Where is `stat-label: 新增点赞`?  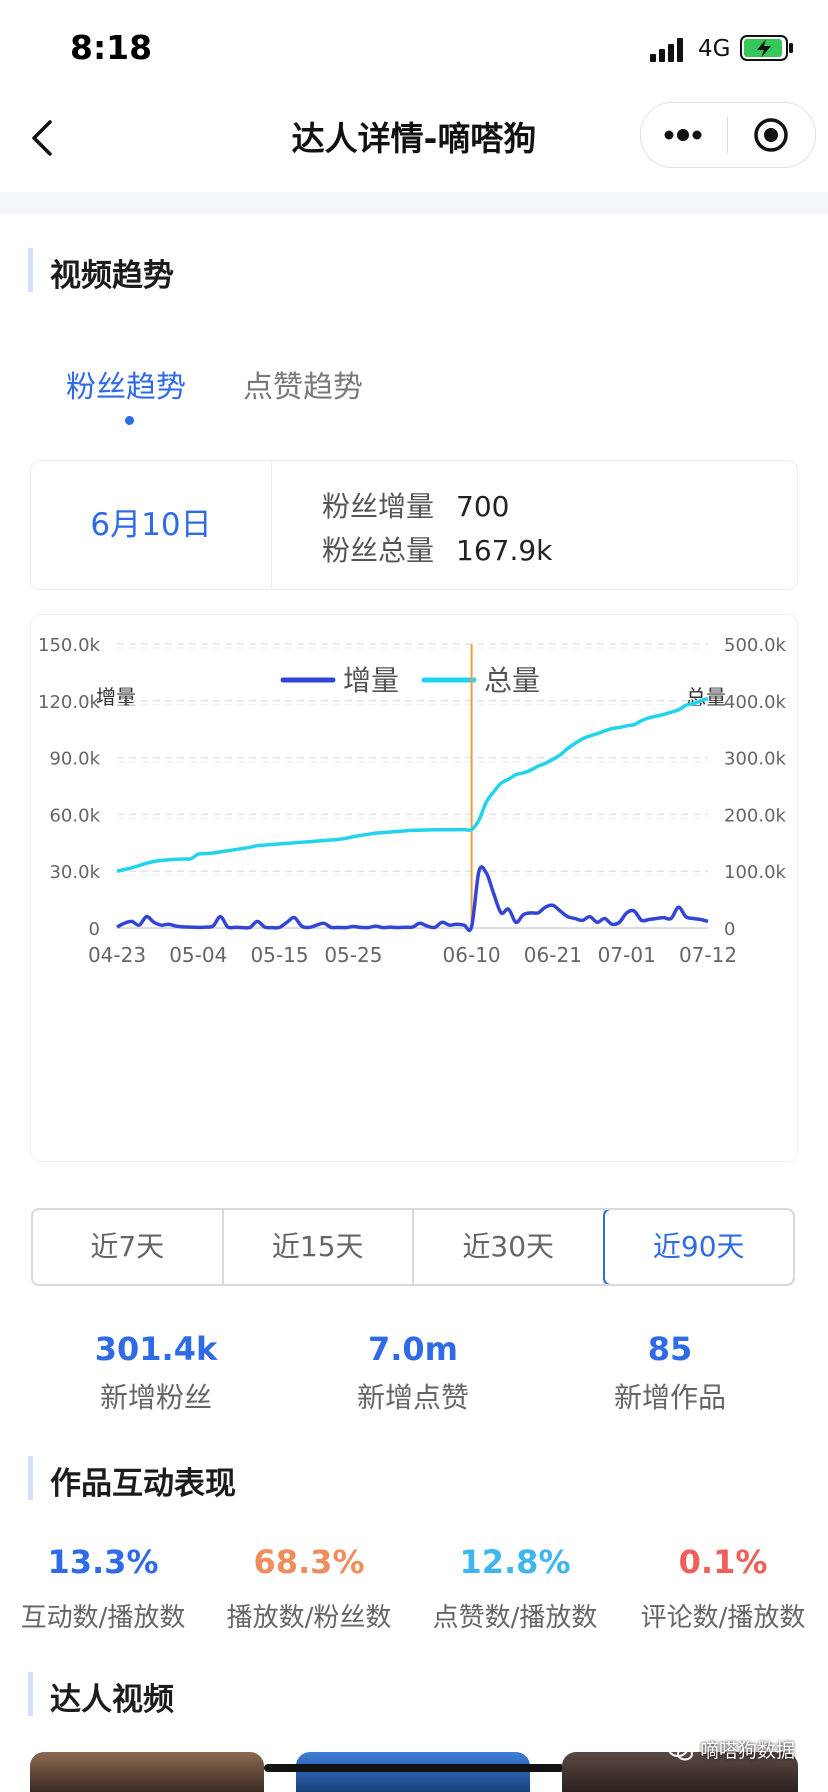 stat-label: 新增点赞 is located at coordinates (412, 1397).